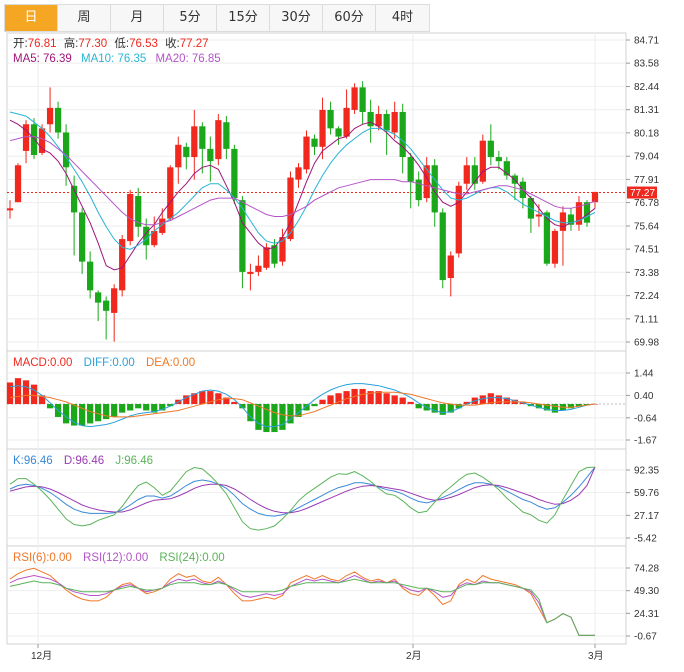 The width and height of the screenshot is (684, 672). I want to click on ma20-legend: MA20: 76.85, so click(187, 59).